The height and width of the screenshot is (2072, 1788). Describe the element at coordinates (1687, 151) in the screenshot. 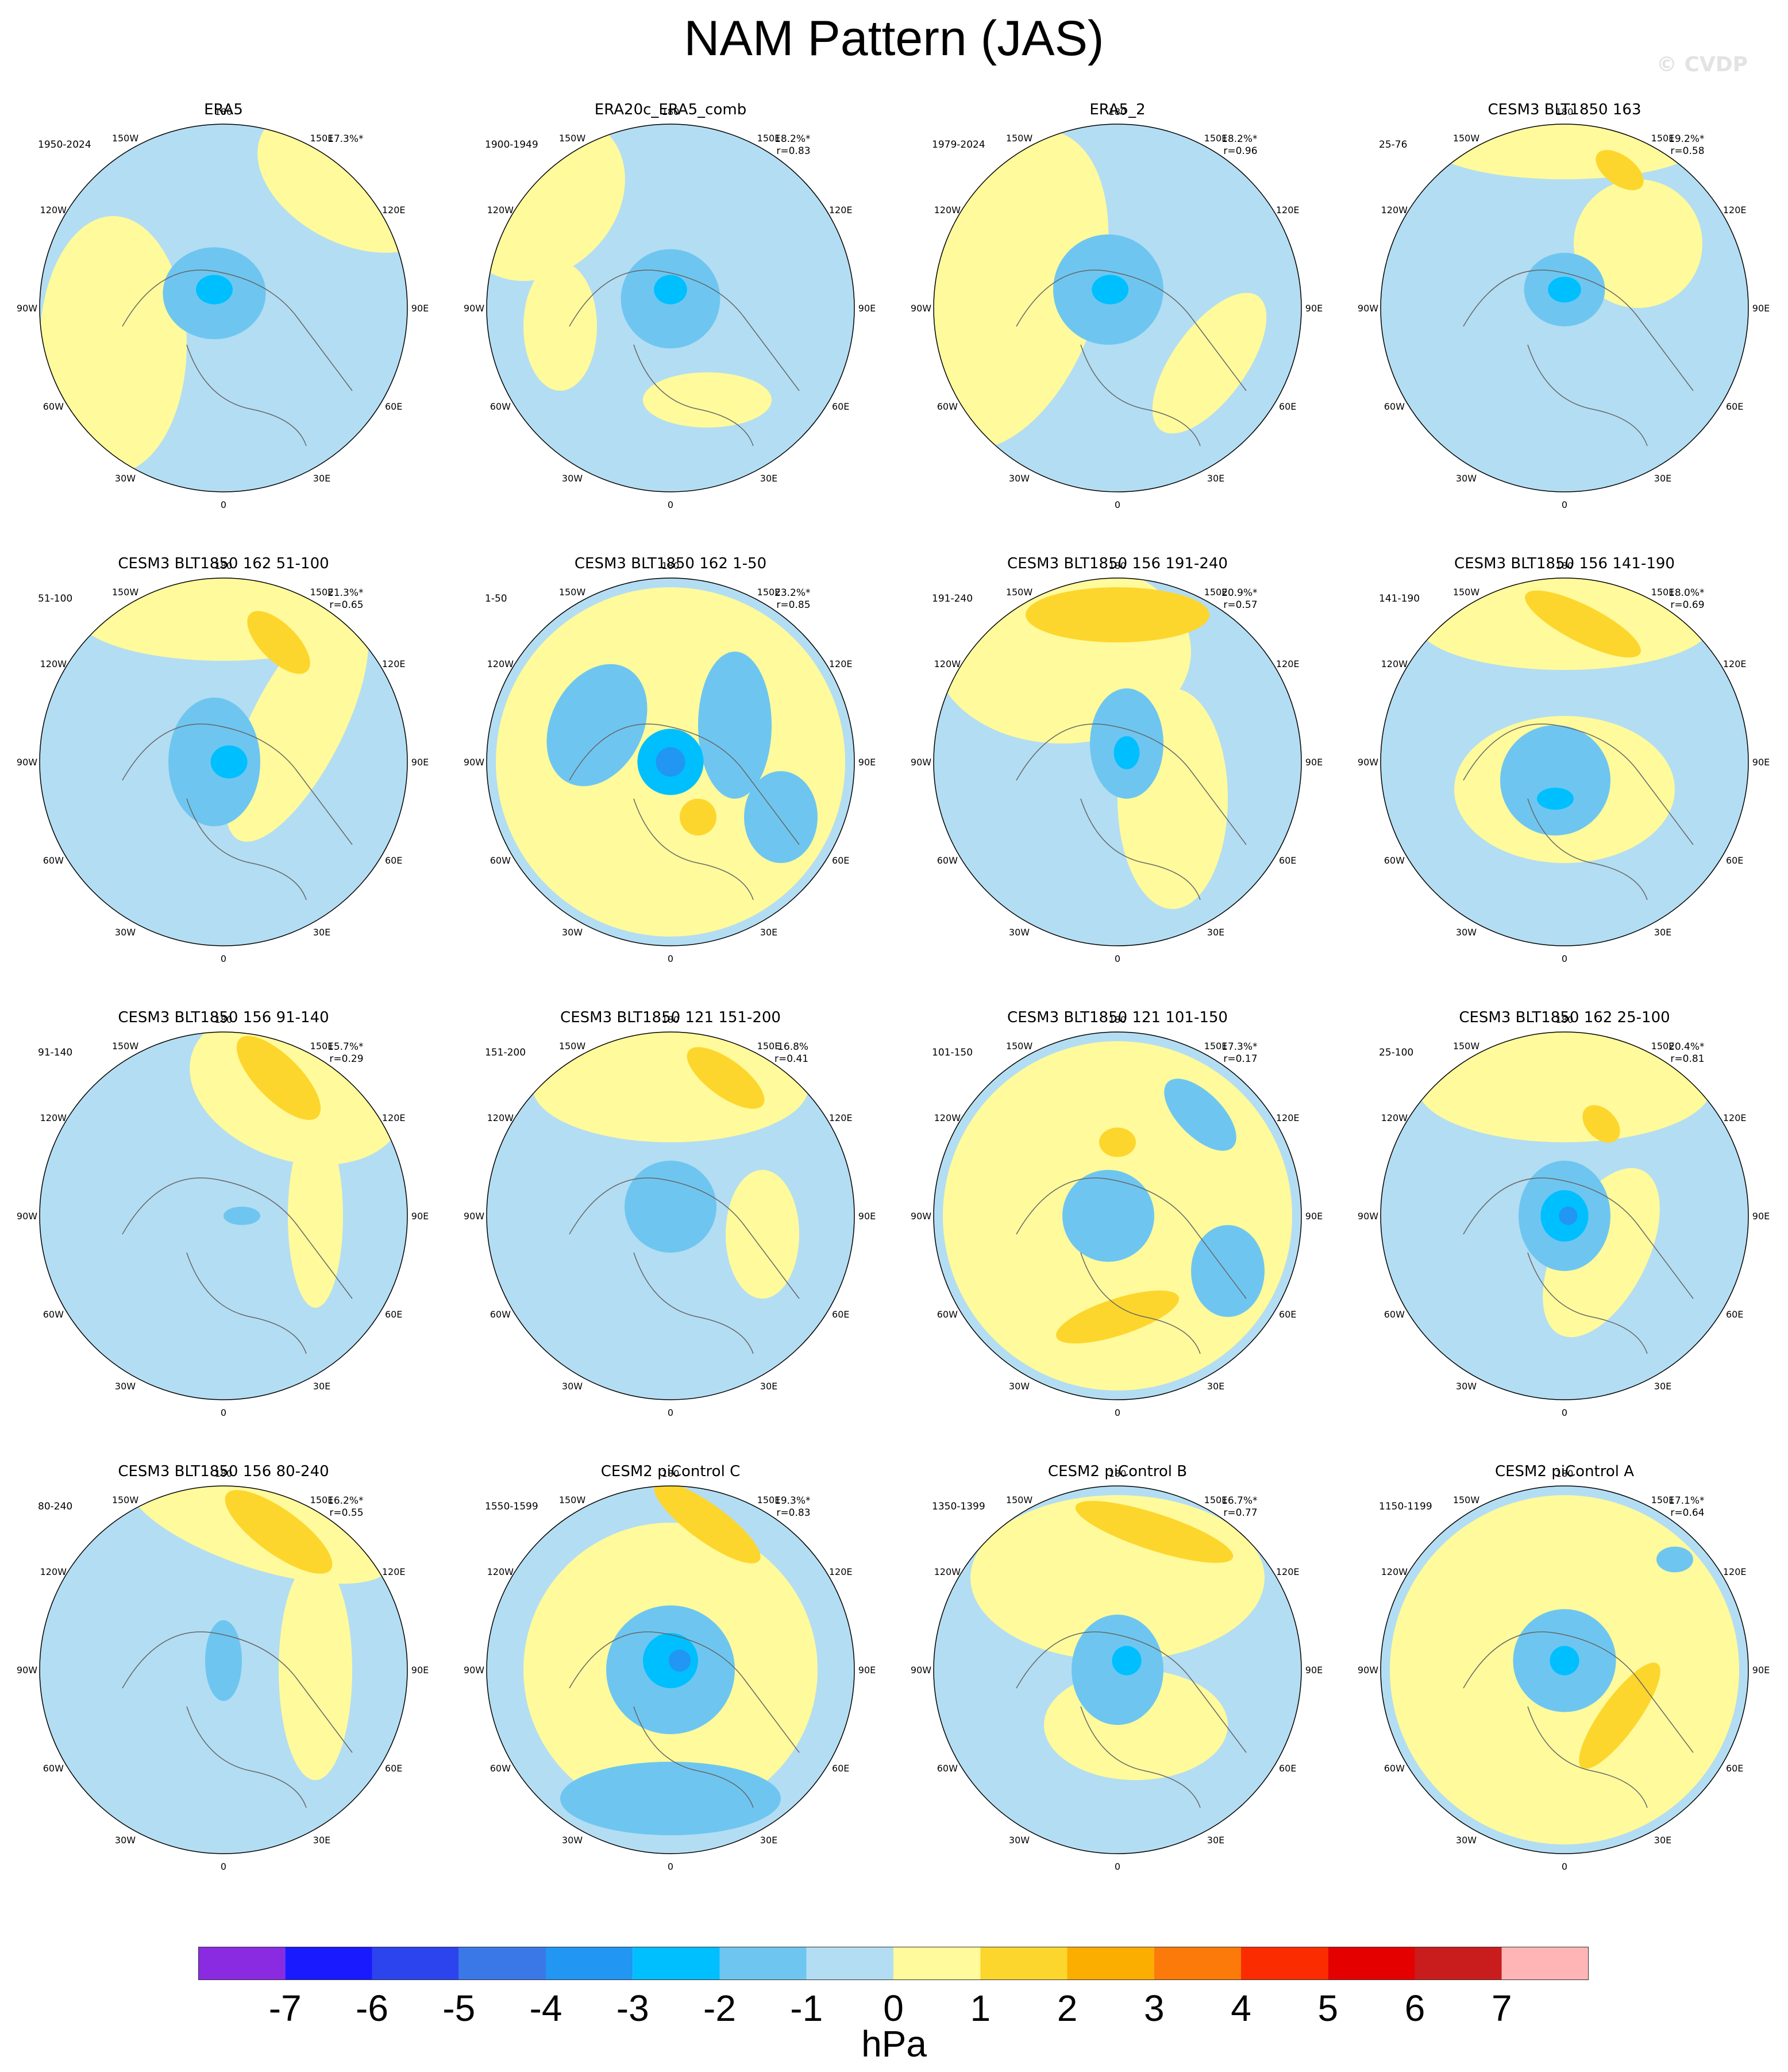

I see `panel-correlation: r=0.58` at that location.